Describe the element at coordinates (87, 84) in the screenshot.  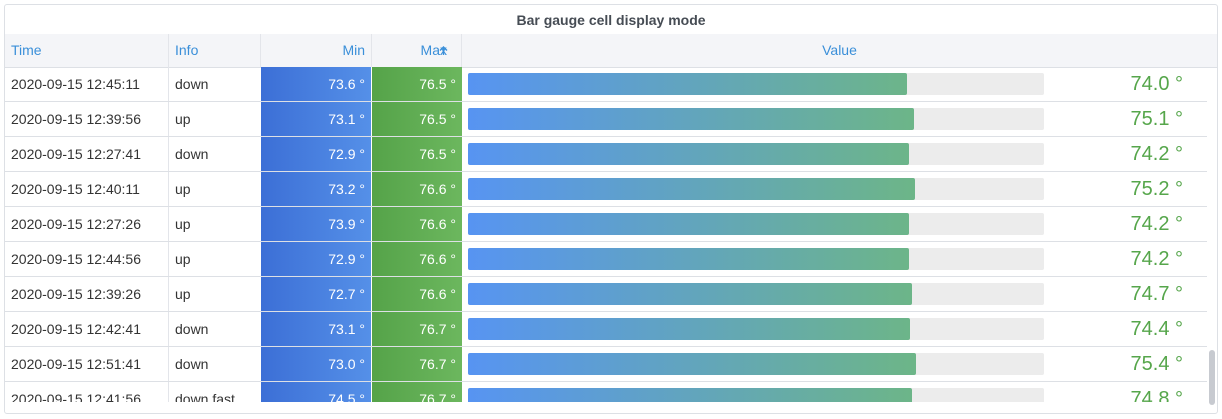
I see `time-cell: 2020-09-15 12:45:11` at that location.